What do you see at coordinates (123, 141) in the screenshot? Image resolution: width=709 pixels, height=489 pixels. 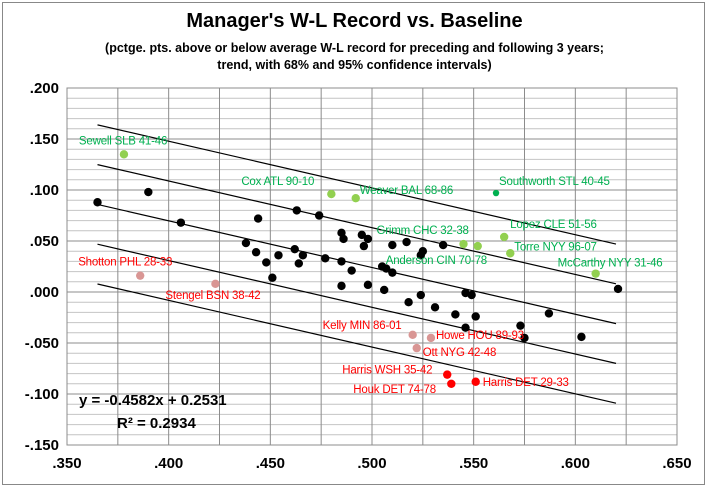 I see `data-point-label: Sewell SLB 41-46` at bounding box center [123, 141].